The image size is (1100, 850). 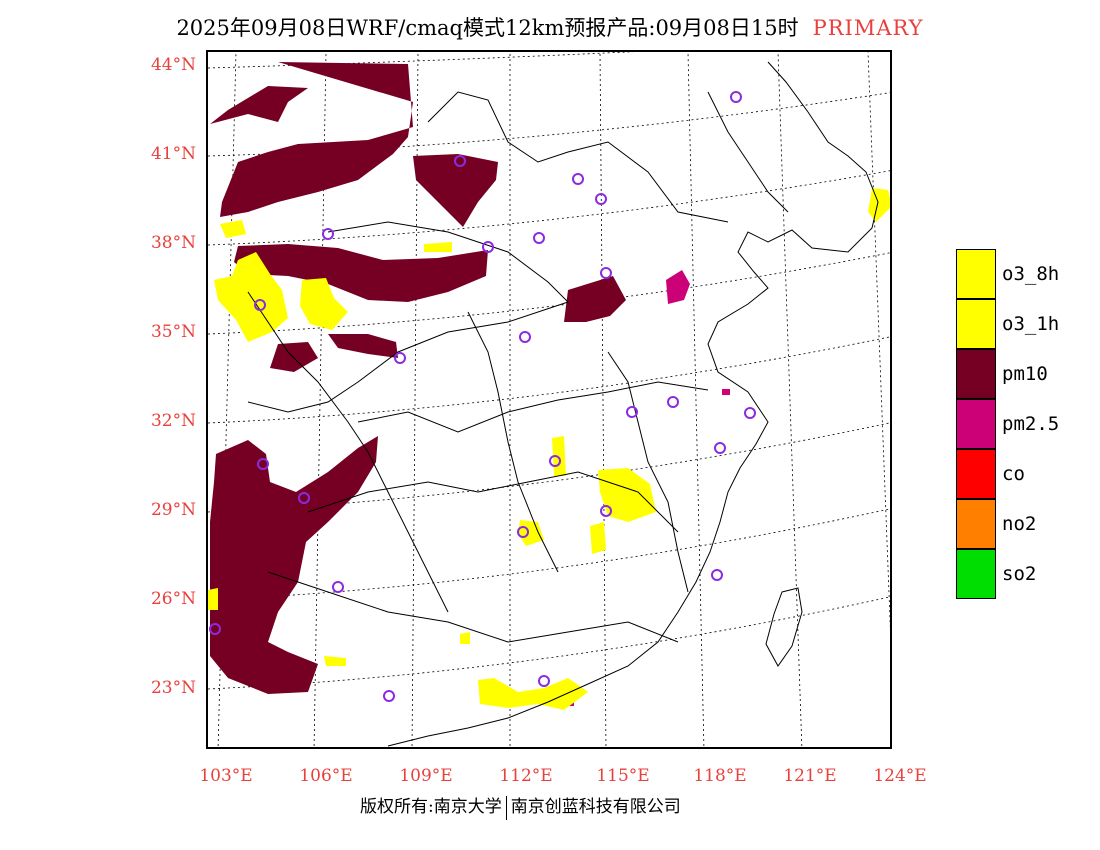 I want to click on lat-label-35: 35°N, so click(x=173, y=332).